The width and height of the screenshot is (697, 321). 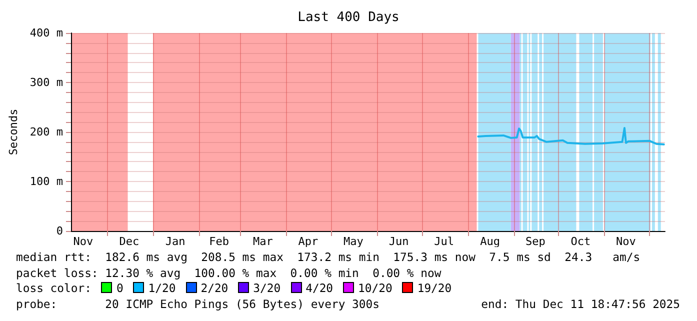 What do you see at coordinates (198, 303) in the screenshot?
I see `text: probe: 20 ICMP Echo Pings (56 Bytes) every 300s` at bounding box center [198, 303].